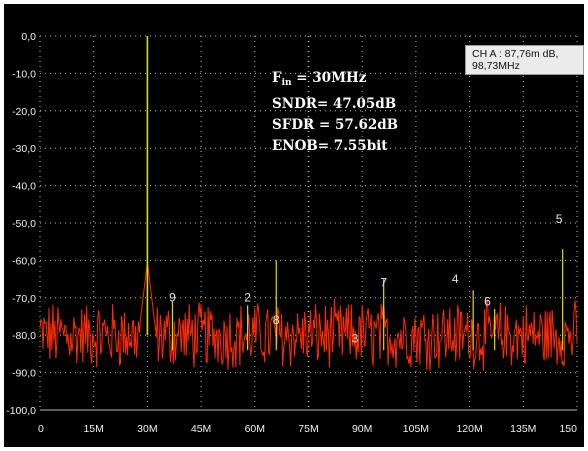 The width and height of the screenshot is (588, 451). What do you see at coordinates (286, 83) in the screenshot?
I see `fin-subscript: in` at bounding box center [286, 83].